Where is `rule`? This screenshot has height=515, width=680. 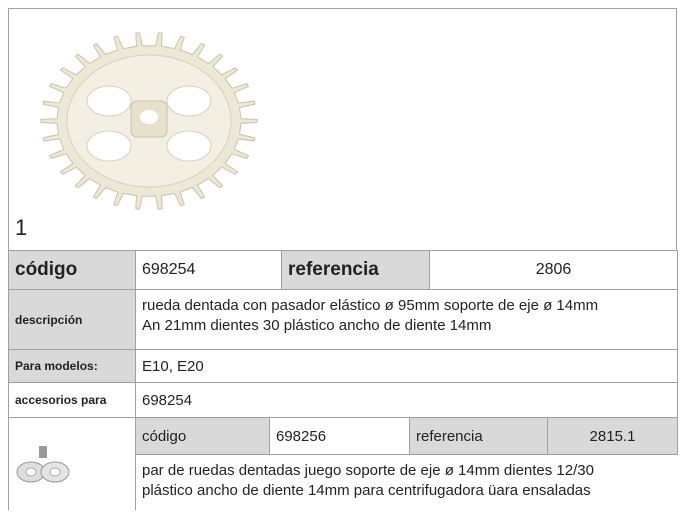
rule is located at coordinates (343, 250).